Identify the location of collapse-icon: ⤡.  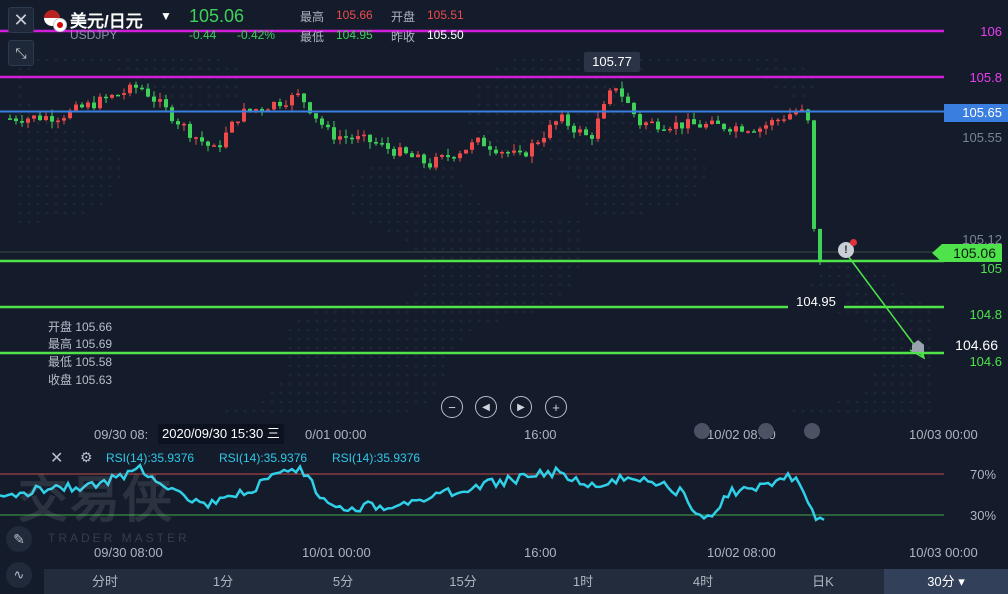
(21, 53).